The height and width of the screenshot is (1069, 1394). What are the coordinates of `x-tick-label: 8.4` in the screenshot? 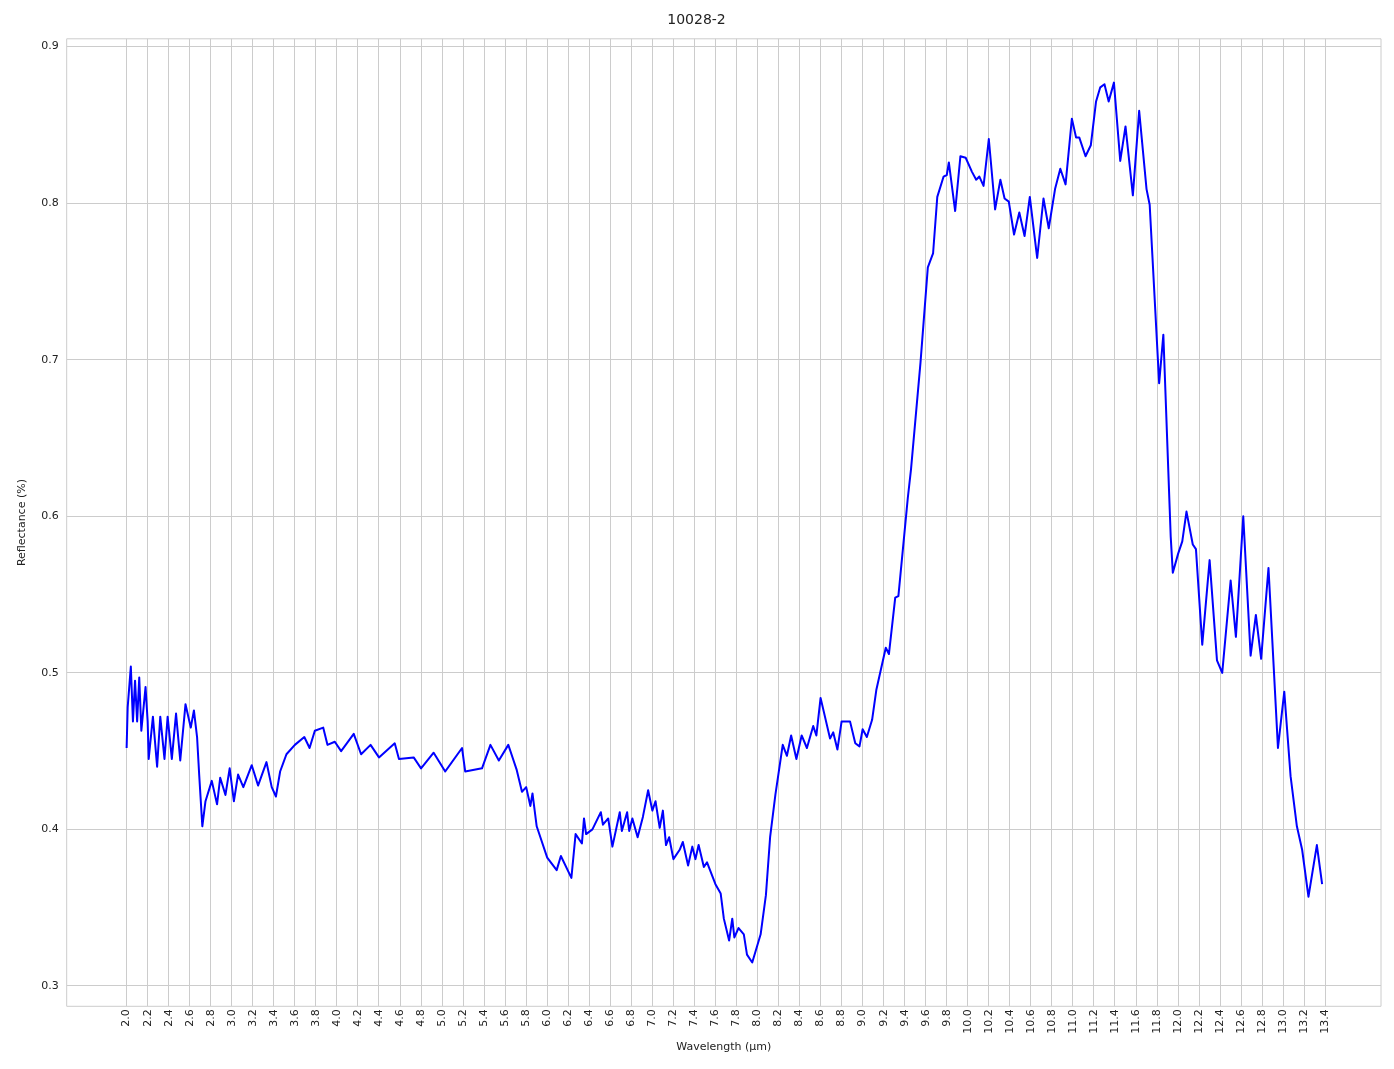 It's located at (799, 1018).